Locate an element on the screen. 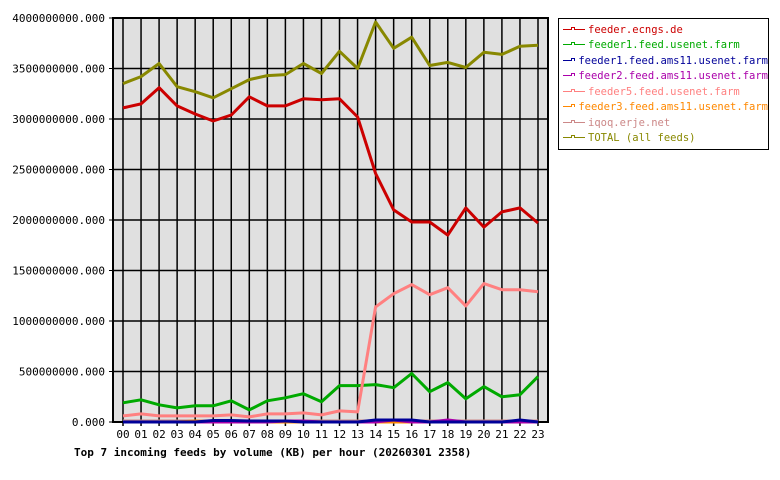 The height and width of the screenshot is (480, 780). x-tick-label: 08 is located at coordinates (267, 434).